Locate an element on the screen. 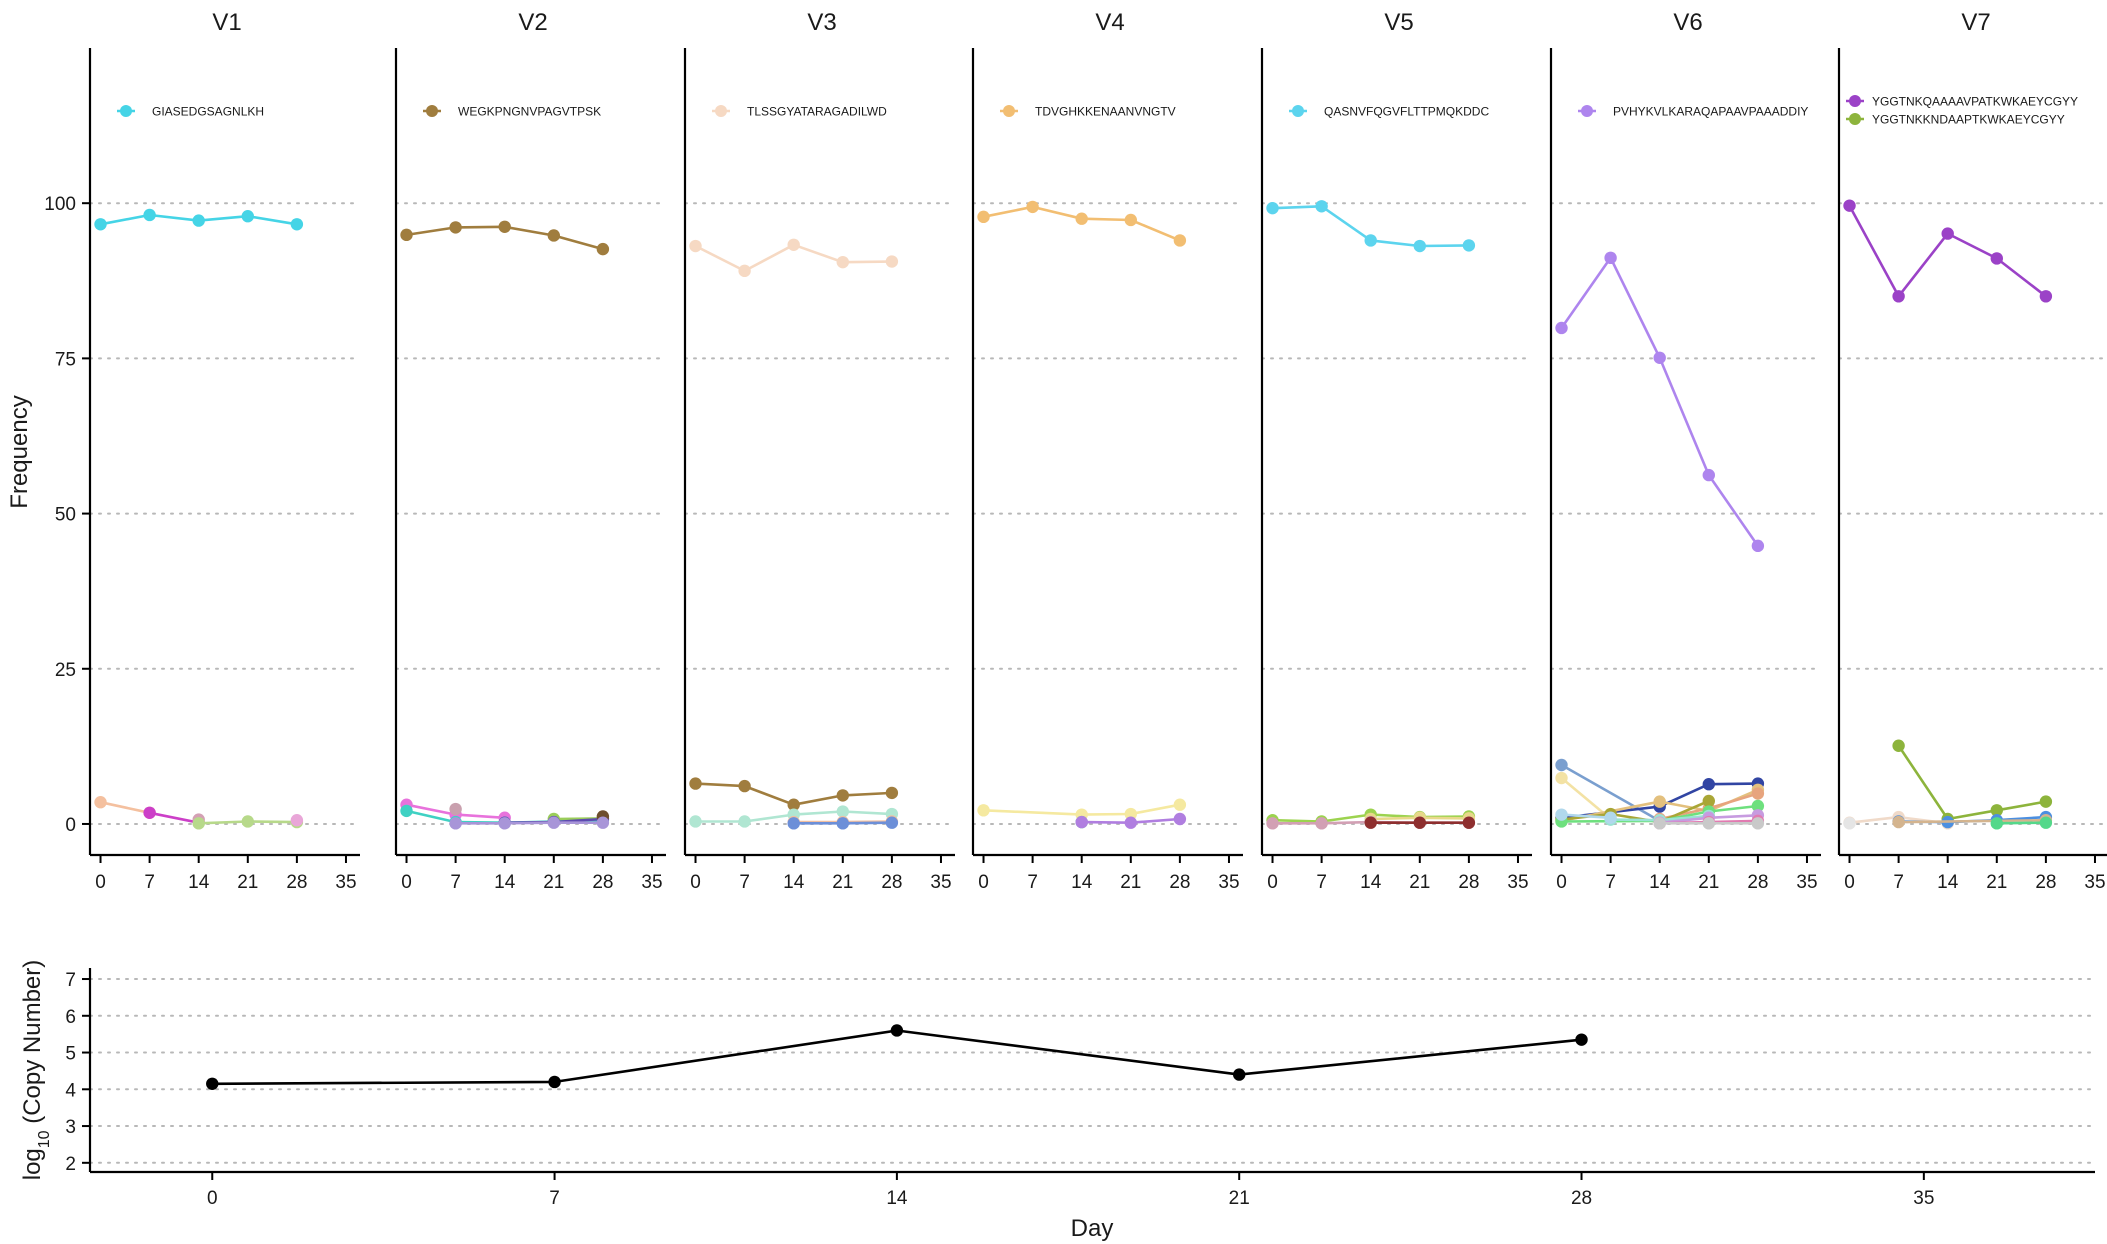 The image size is (2107, 1244). facet-panel-v2: V2 0 7 14 21 28 35 WEGKPNGNVPAGVTPSK is located at coordinates (530, 451).